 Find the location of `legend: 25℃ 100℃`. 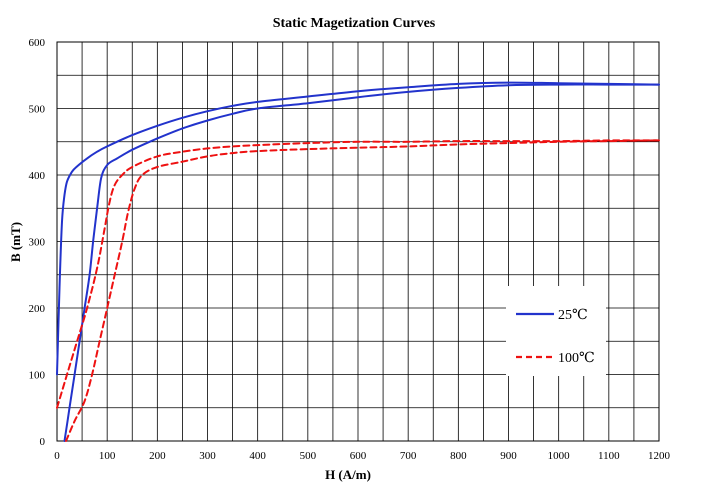

legend: 25℃ 100℃ is located at coordinates (556, 331).